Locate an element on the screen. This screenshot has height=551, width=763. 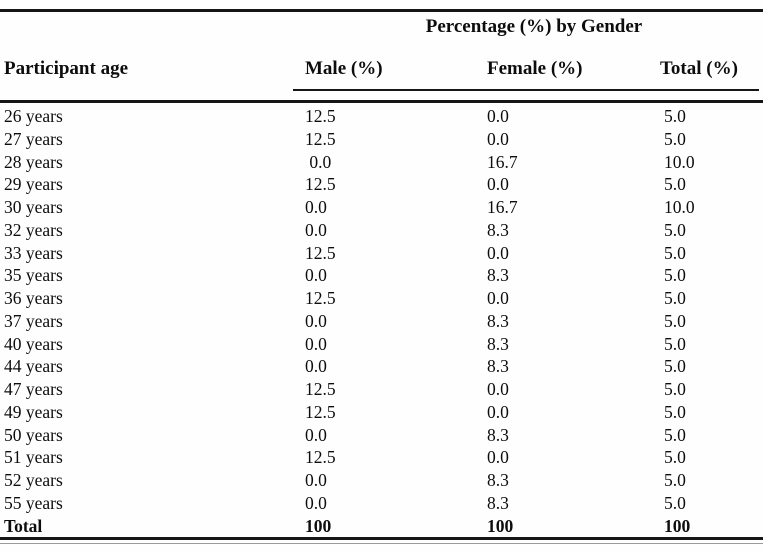
age-cell: 47 years is located at coordinates (33, 389).